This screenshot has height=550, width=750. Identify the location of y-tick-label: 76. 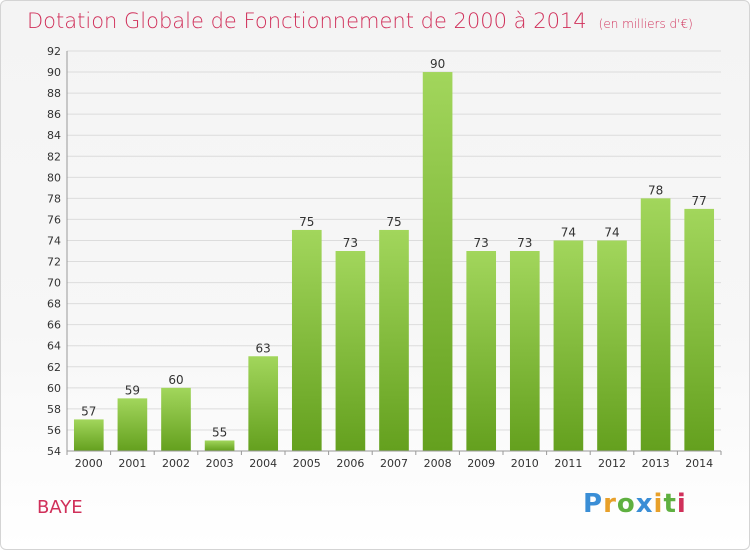
(54, 219).